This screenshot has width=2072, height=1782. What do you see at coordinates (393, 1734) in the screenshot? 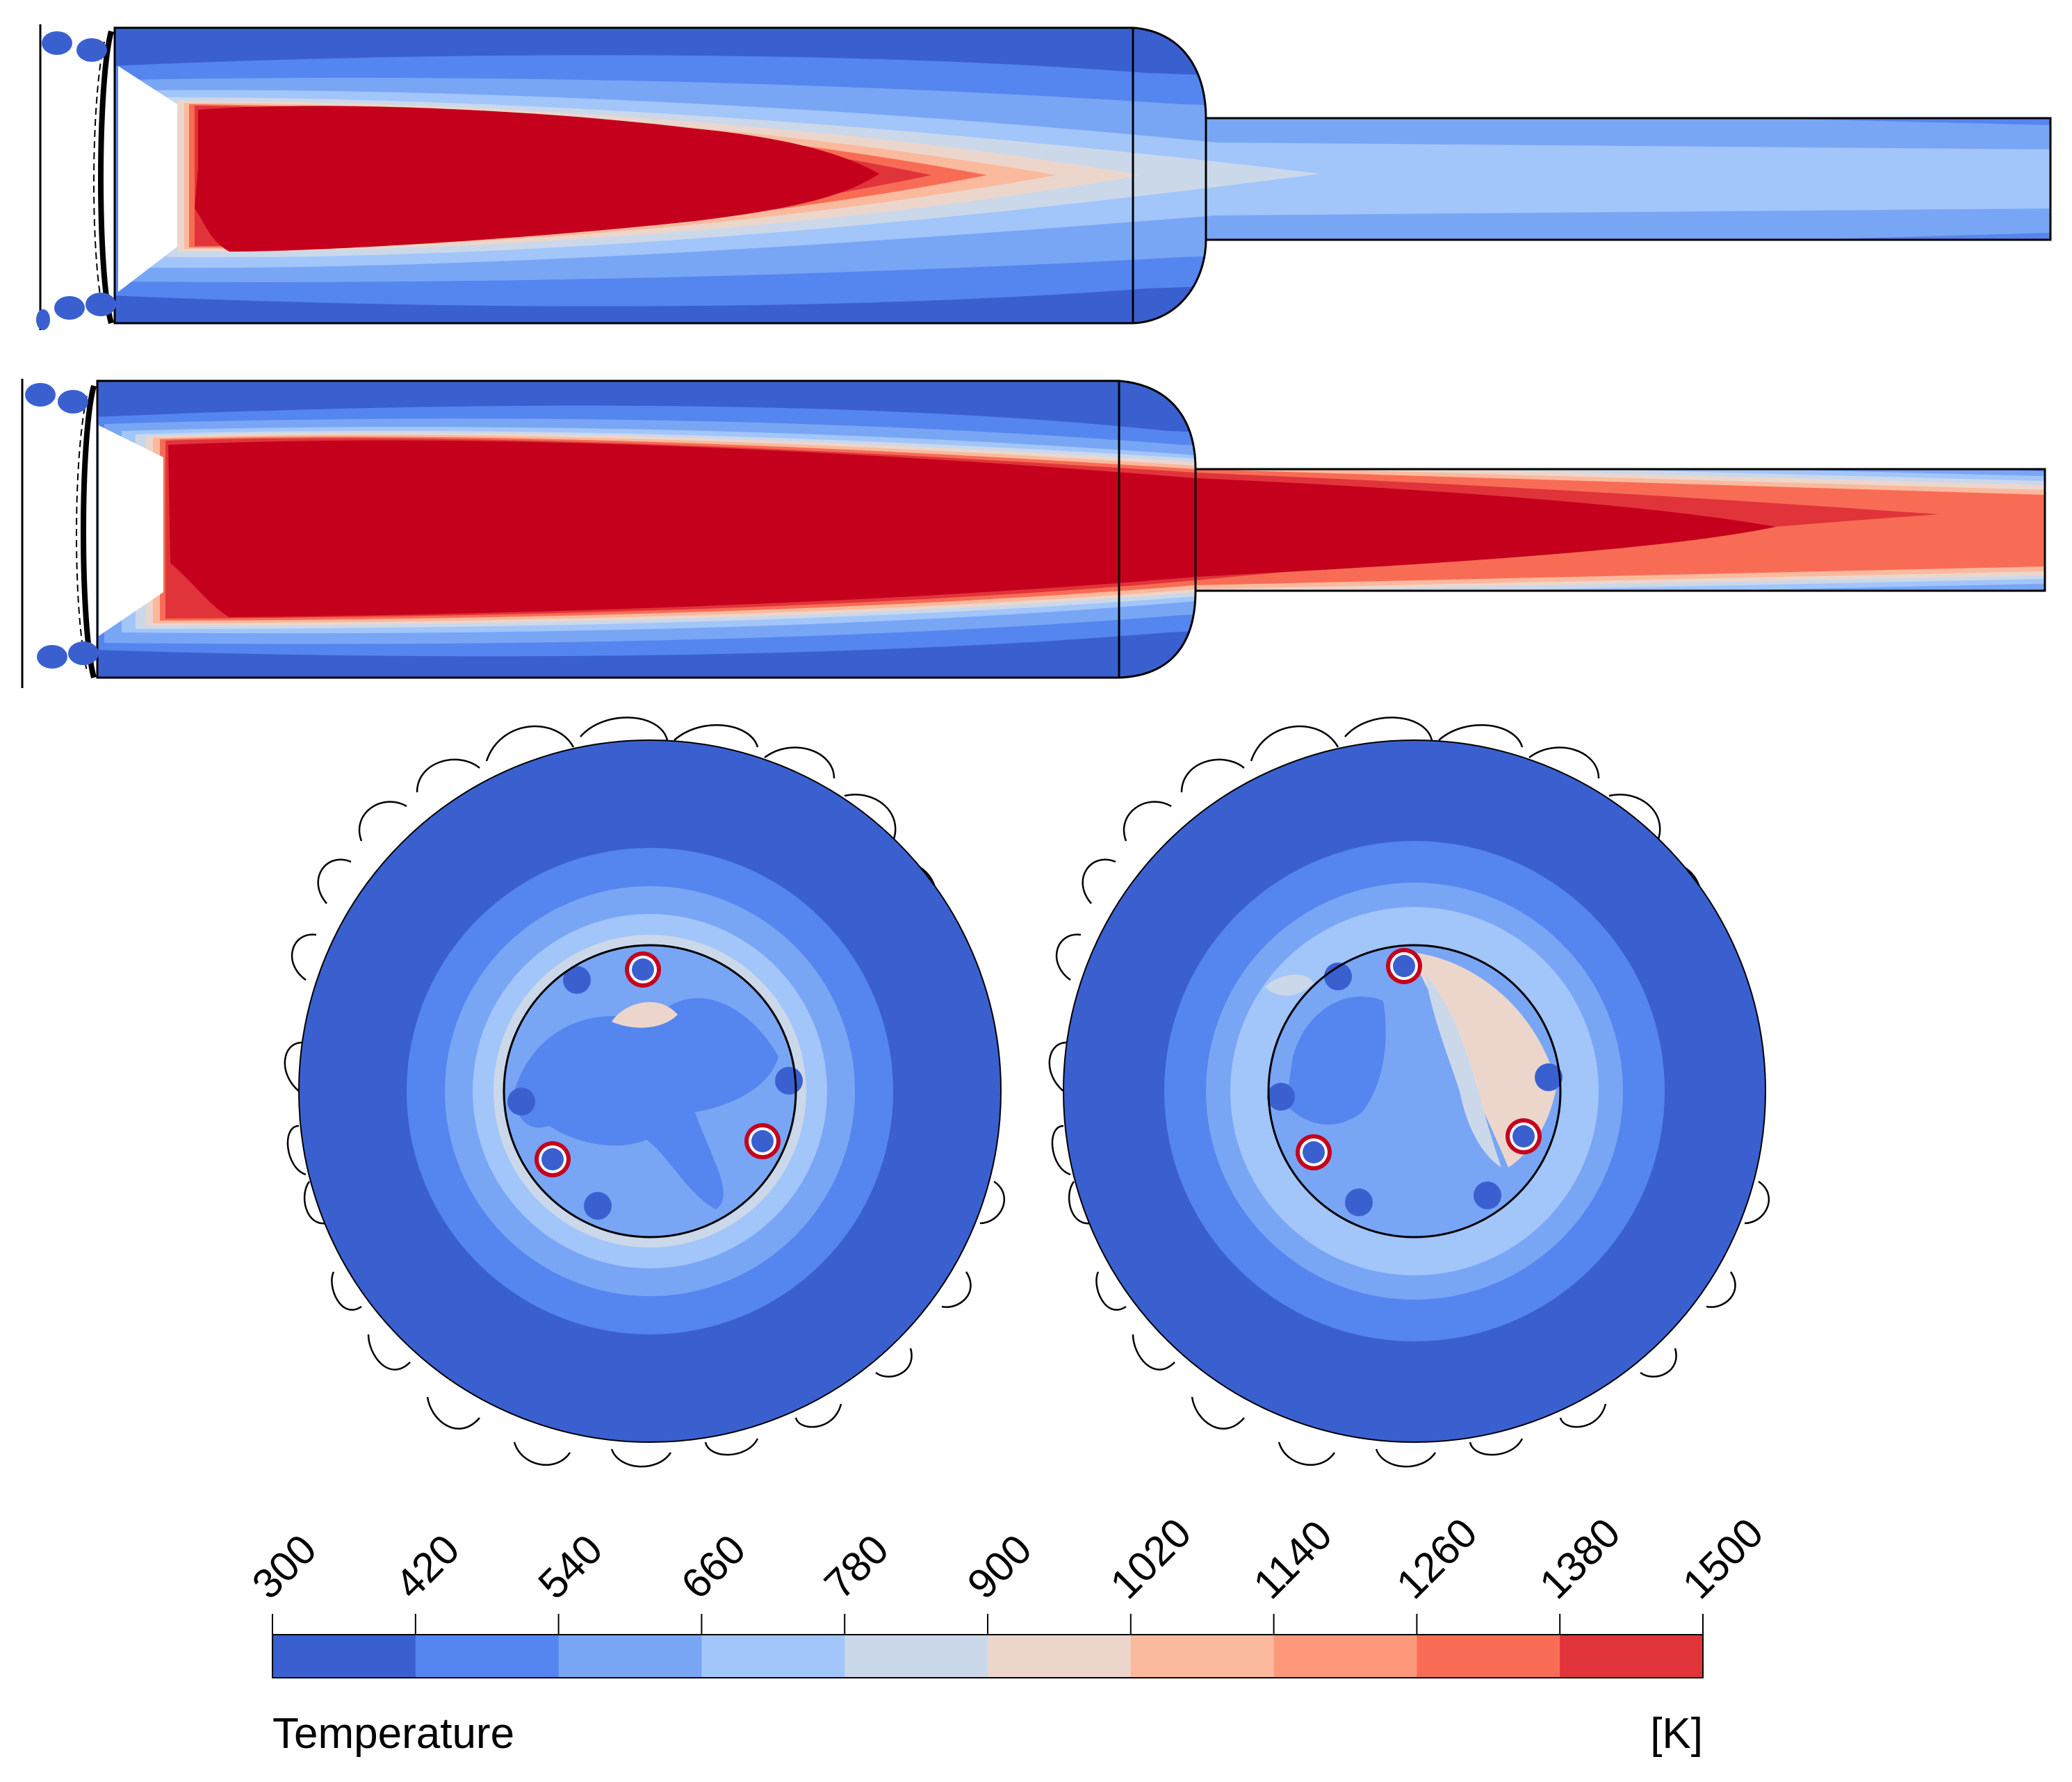
I see `colorbar-title: Temperature` at bounding box center [393, 1734].